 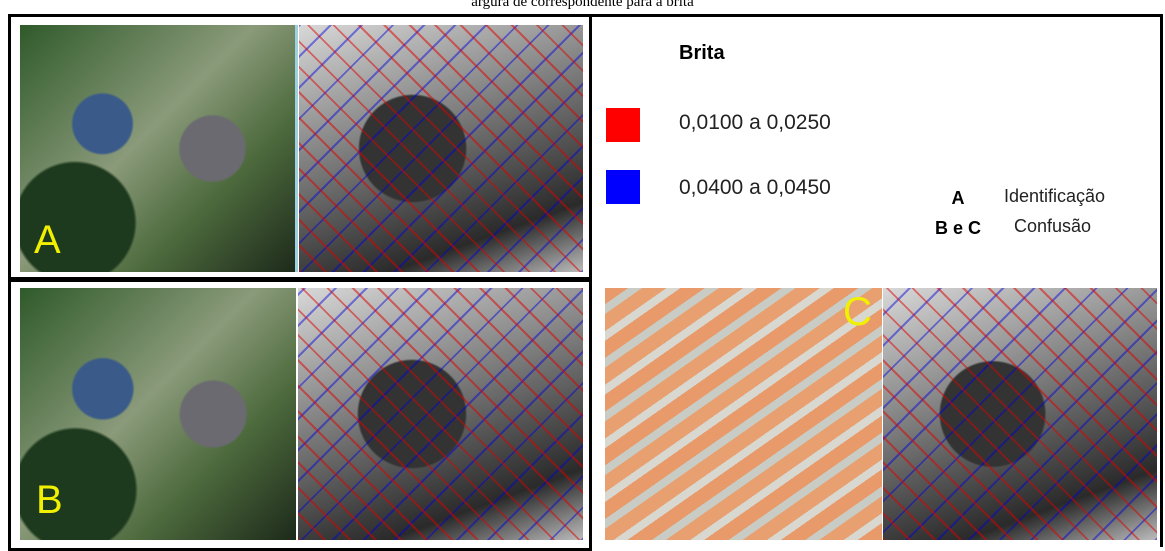 What do you see at coordinates (877, 15) in the screenshot?
I see `frame-top` at bounding box center [877, 15].